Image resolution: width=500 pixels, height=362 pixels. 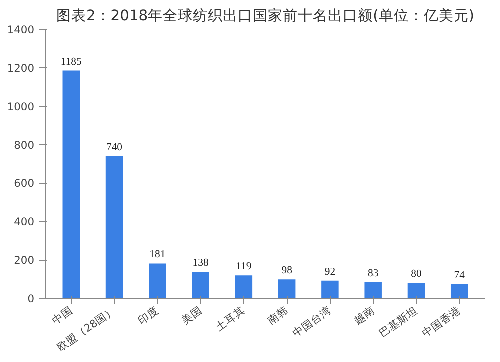 What do you see at coordinates (330, 272) in the screenshot?
I see `data-label: 92` at bounding box center [330, 272].